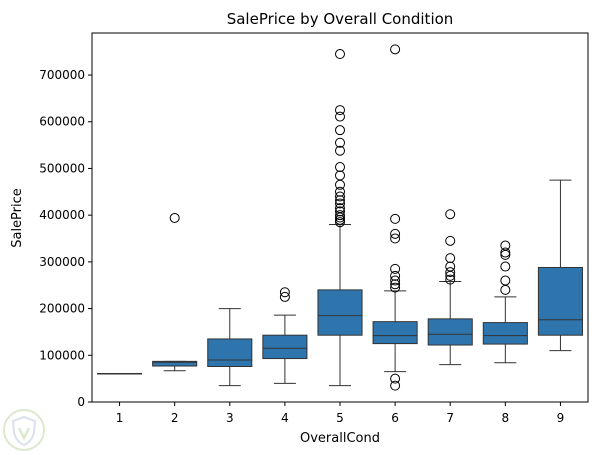 The height and width of the screenshot is (455, 597). Describe the element at coordinates (175, 418) in the screenshot. I see `x-tick-label: 2` at that location.